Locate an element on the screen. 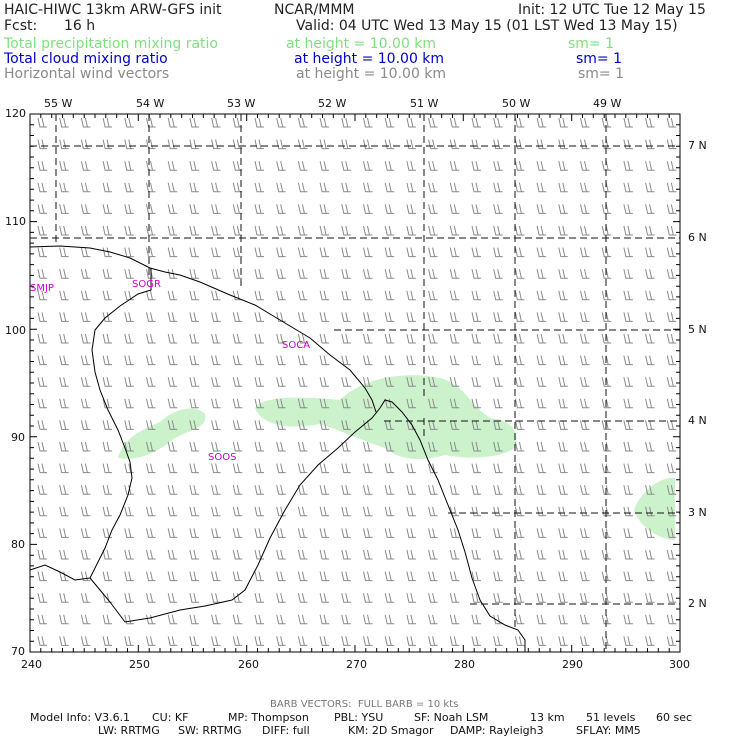 Image resolution: width=740 pixels, height=740 pixels. grid-x-label-300: 300 is located at coordinates (679, 664).